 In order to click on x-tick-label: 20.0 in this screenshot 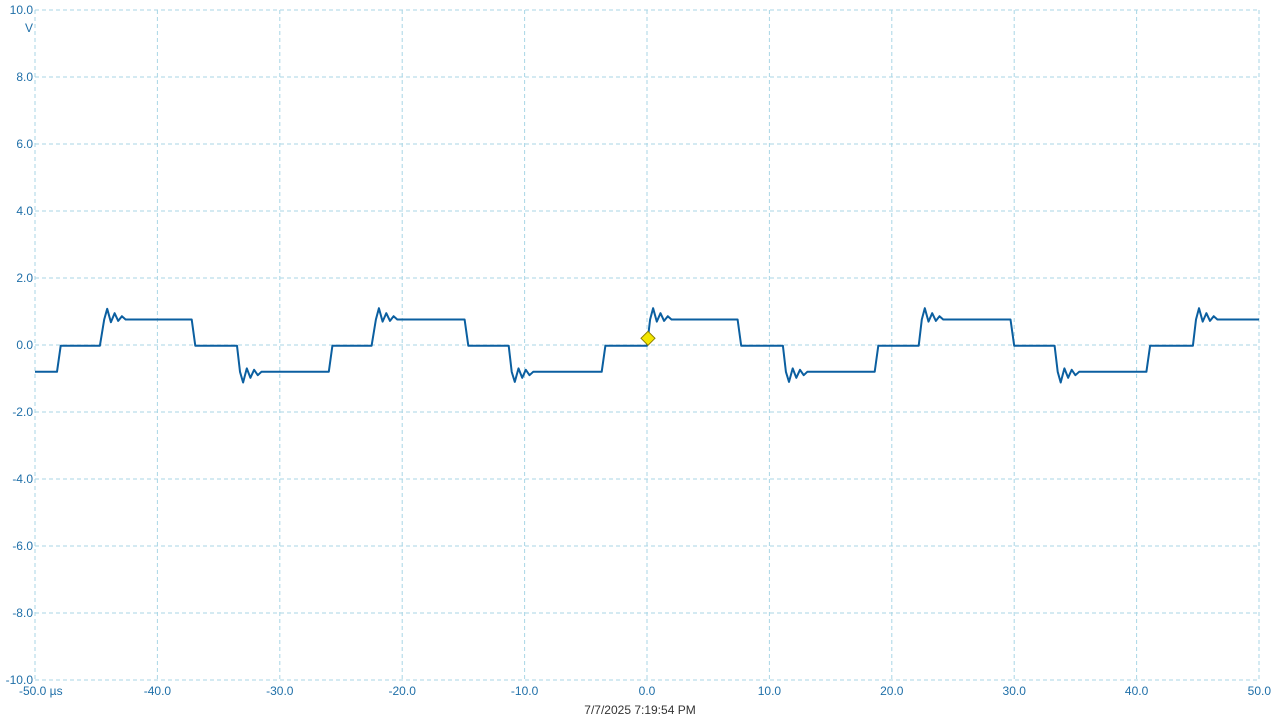, I will do `click(892, 691)`.